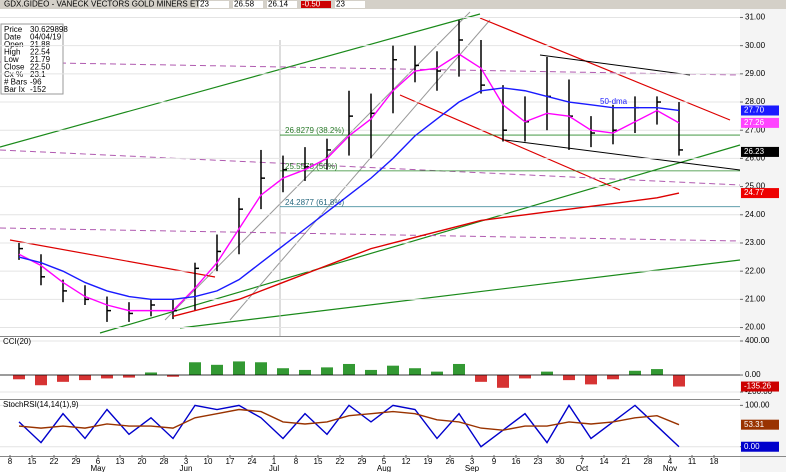  What do you see at coordinates (98, 461) in the screenshot?
I see `x-tick-label: 6` at bounding box center [98, 461].